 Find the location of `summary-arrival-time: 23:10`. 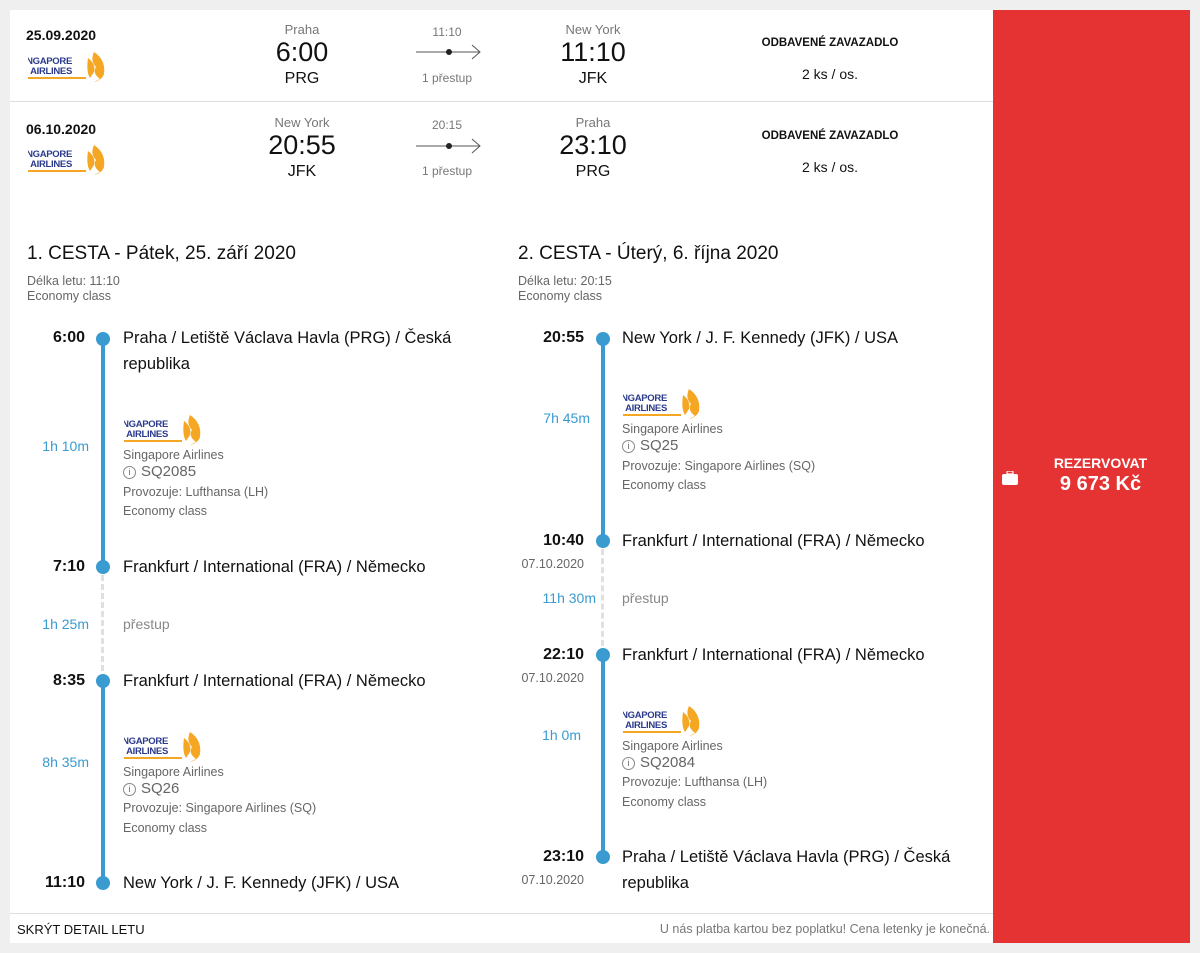

summary-arrival-time: 23:10 is located at coordinates (593, 145).